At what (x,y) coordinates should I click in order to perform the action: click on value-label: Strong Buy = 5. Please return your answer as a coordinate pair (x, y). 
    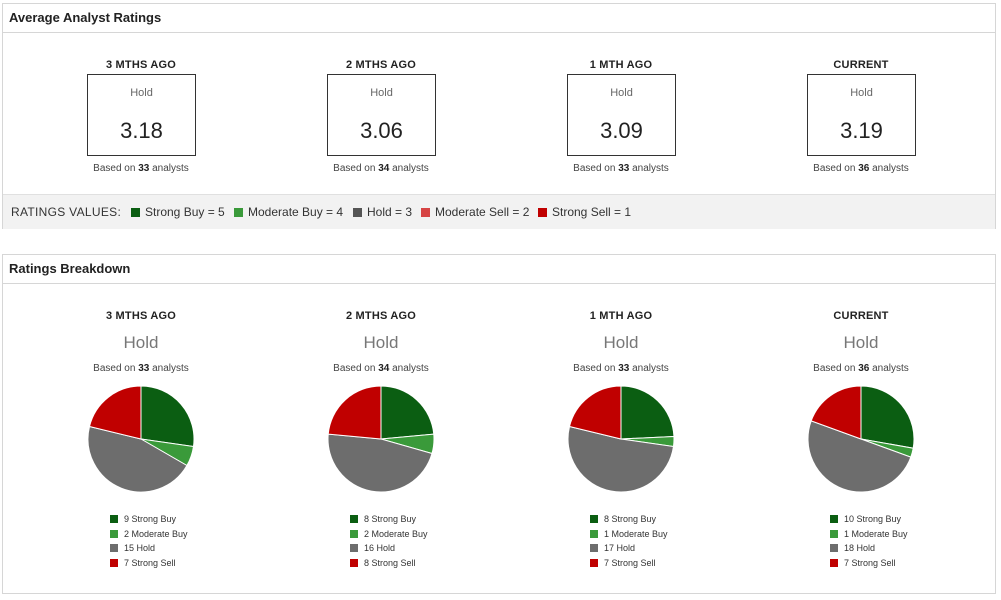
    Looking at the image, I should click on (185, 212).